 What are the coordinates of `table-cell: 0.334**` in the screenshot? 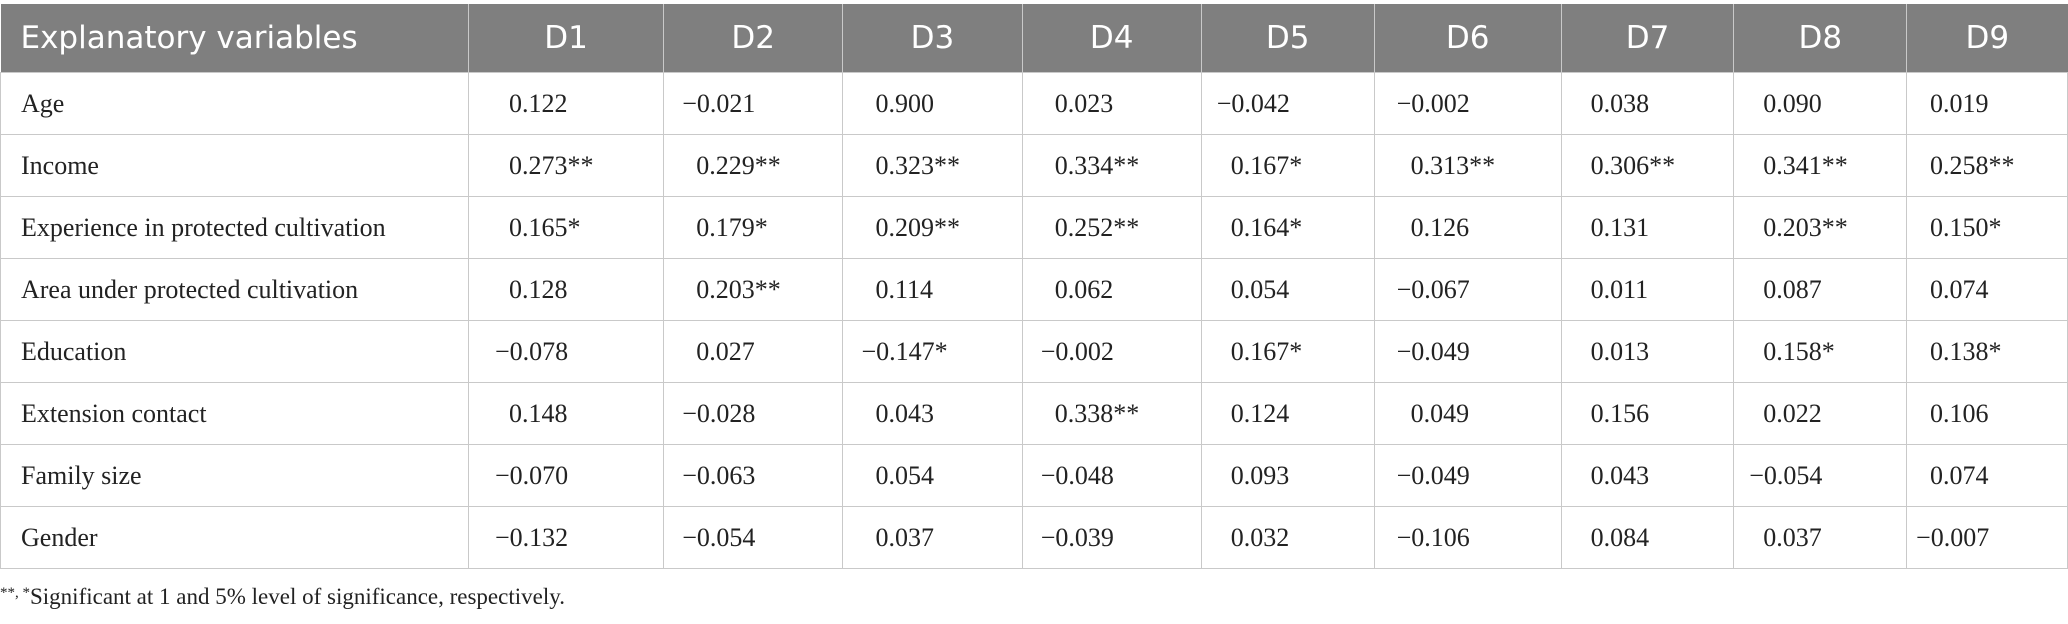 It's located at (1111, 165).